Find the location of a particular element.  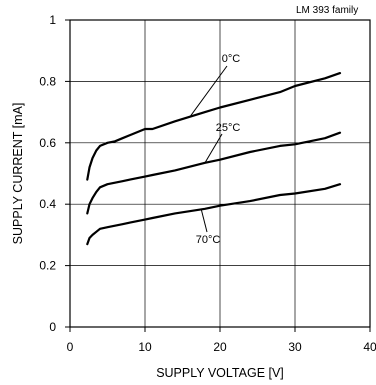

corner-note: LM 393 family is located at coordinates (327, 10).